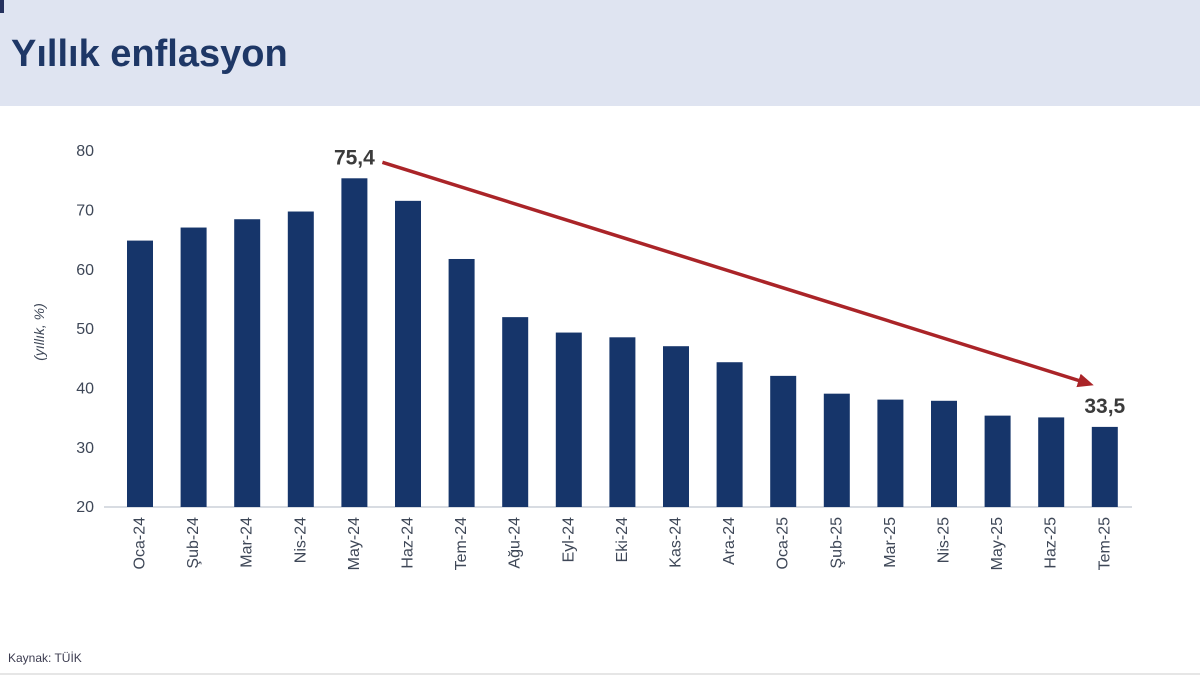  I want to click on x-tick-label: Eki-24, so click(622, 539).